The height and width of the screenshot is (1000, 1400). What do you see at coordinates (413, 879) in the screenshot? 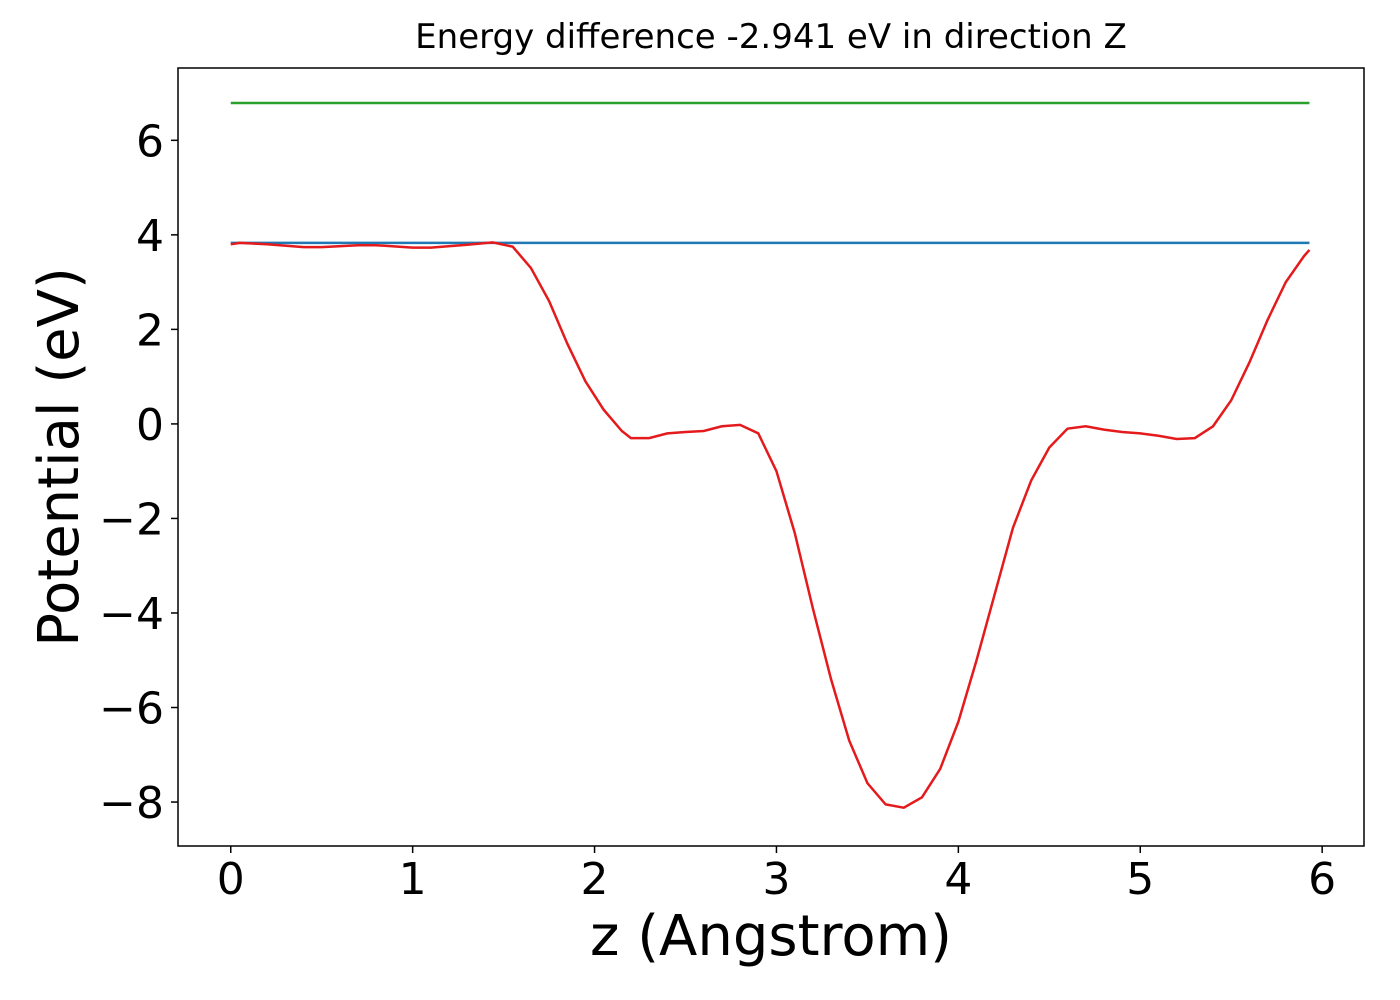
I see `x-tick-label: 1` at bounding box center [413, 879].